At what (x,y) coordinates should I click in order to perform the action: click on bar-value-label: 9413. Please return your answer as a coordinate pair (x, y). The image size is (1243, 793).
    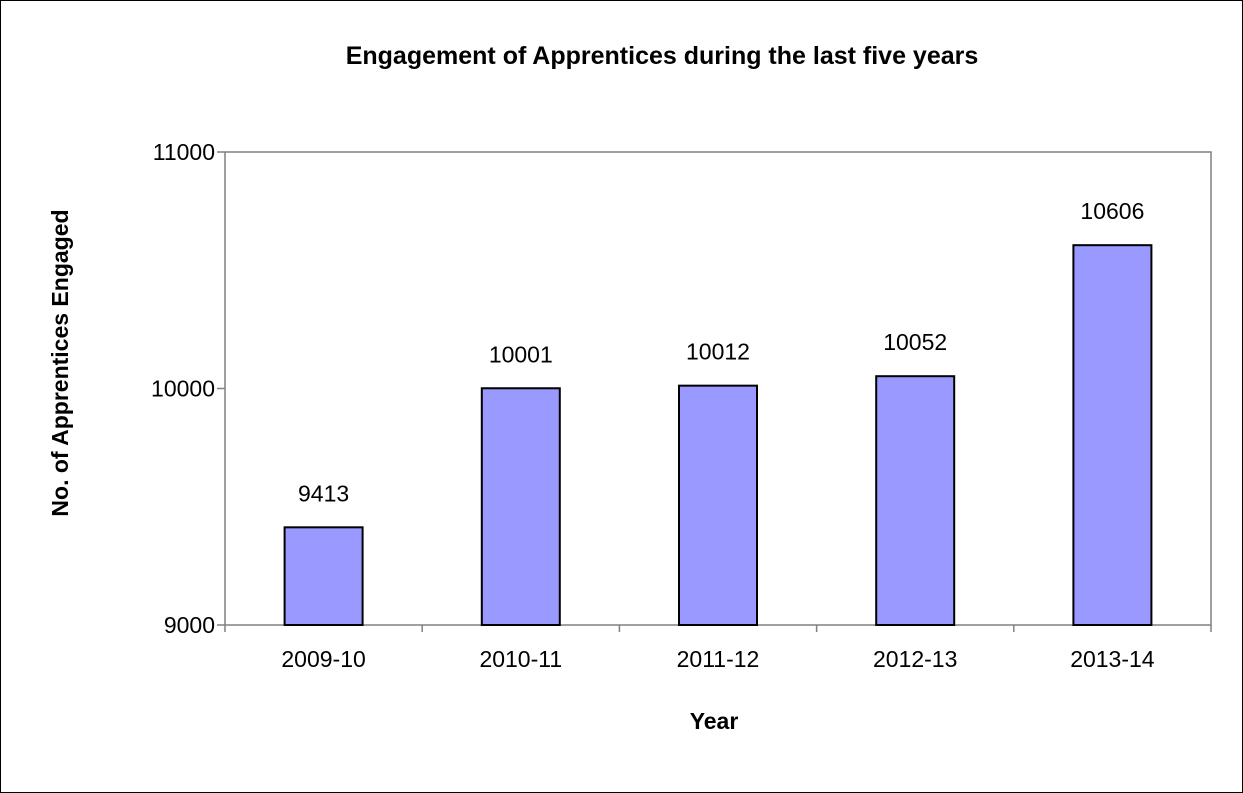
    Looking at the image, I should click on (323, 493).